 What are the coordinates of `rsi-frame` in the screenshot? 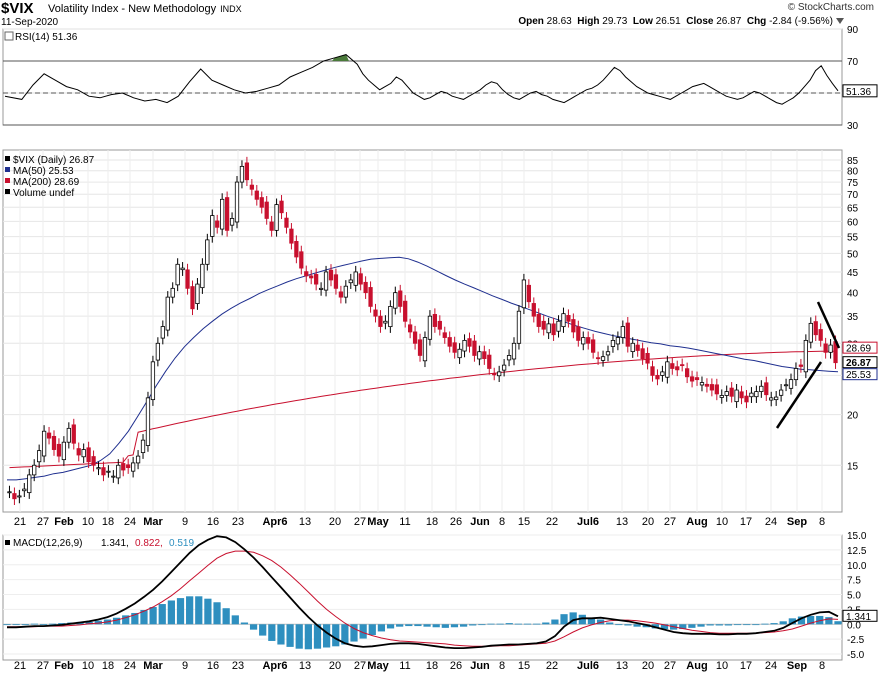 It's located at (422, 77).